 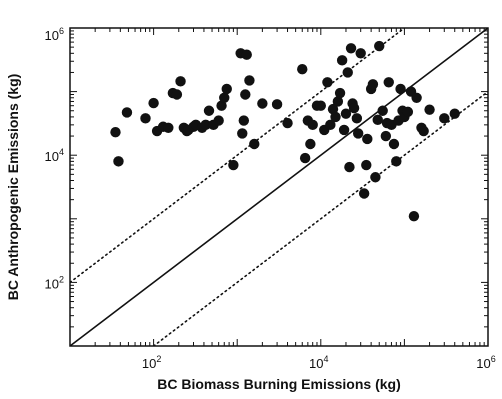 I want to click on y-tick-label: 10⁶, so click(x=54, y=34).